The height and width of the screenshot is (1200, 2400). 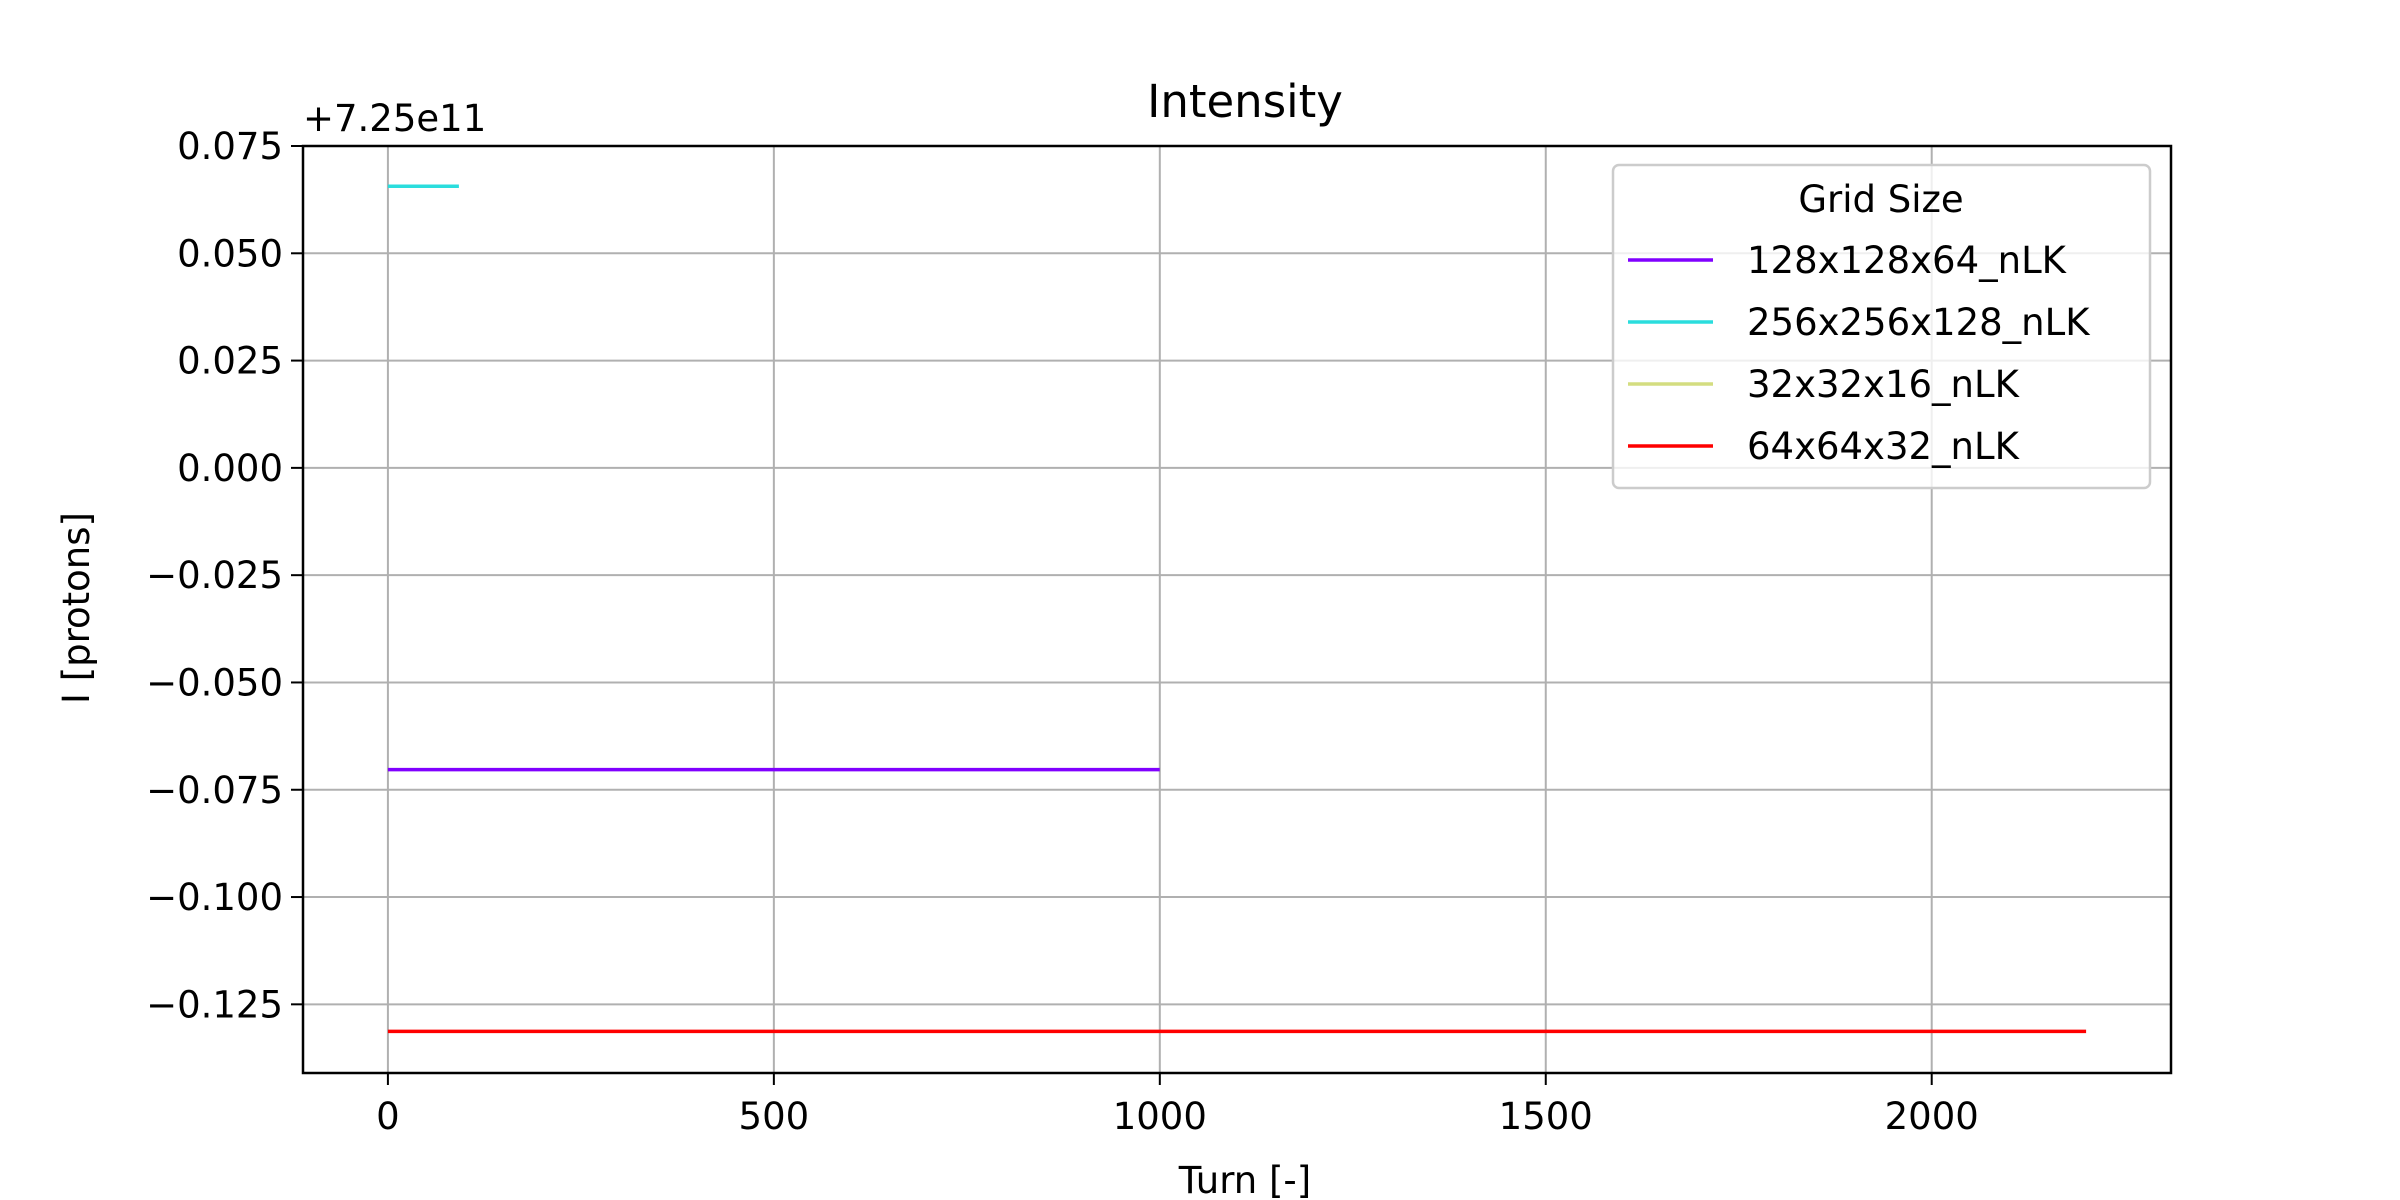 What do you see at coordinates (230, 361) in the screenshot?
I see `y-tick-label: 0.025` at bounding box center [230, 361].